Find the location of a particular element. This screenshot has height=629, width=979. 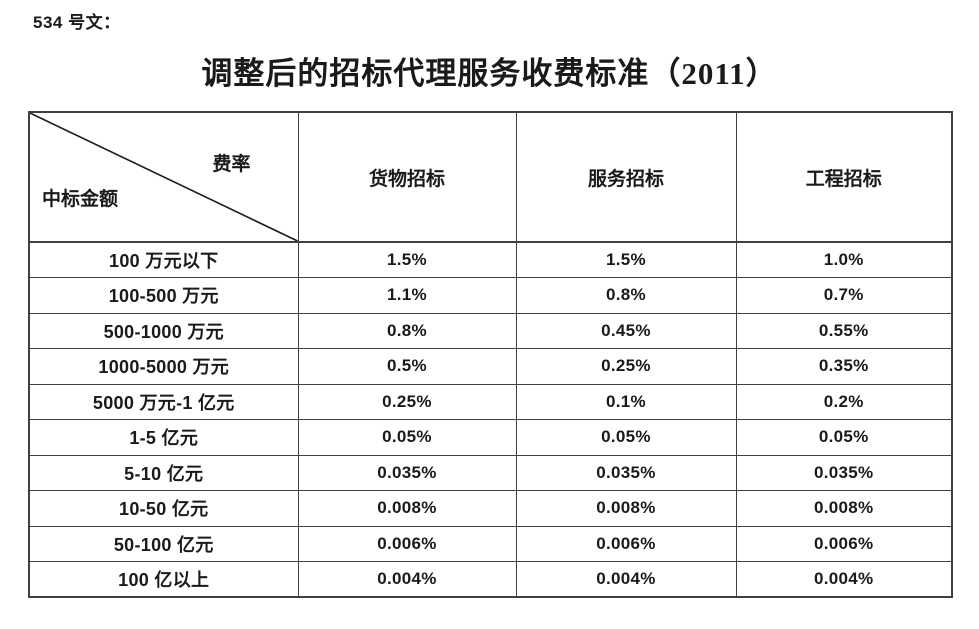

doc-number-label: 534 号文： is located at coordinates (77, 22).